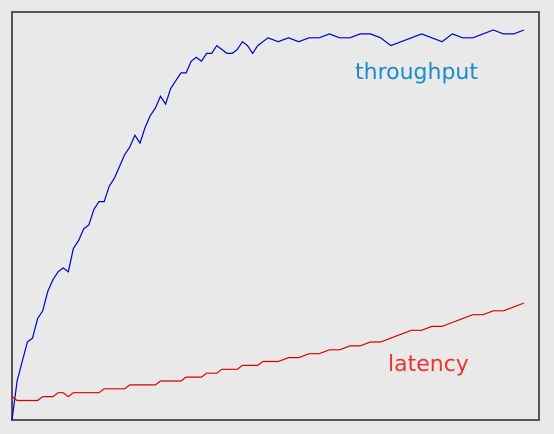 This screenshot has width=554, height=434. Describe the element at coordinates (416, 72) in the screenshot. I see `series-label-throughput: throughput` at that location.